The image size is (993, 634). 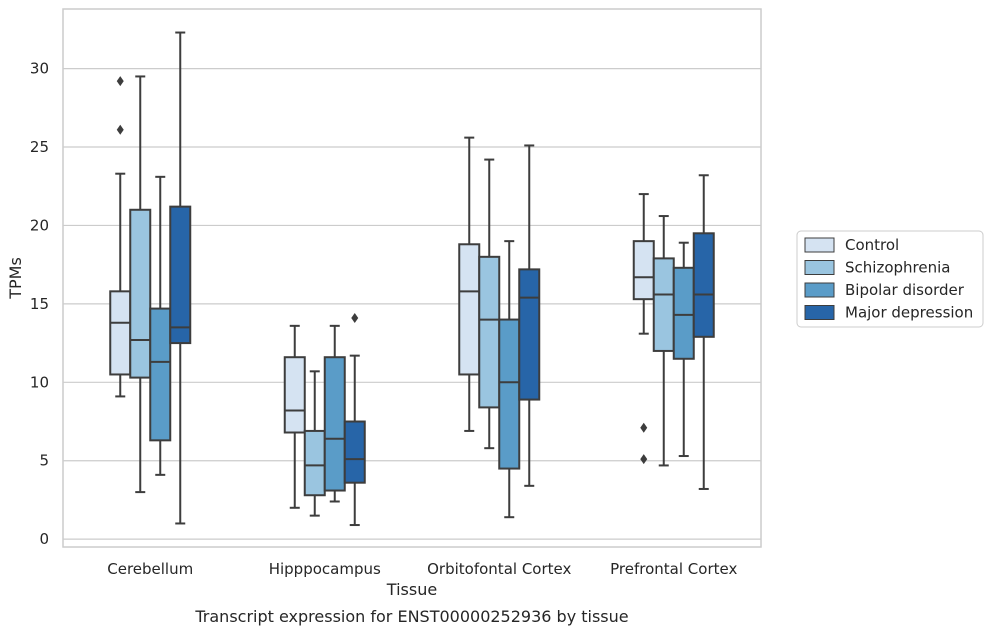 What do you see at coordinates (15, 278) in the screenshot?
I see `y-axis-label: TPMs` at bounding box center [15, 278].